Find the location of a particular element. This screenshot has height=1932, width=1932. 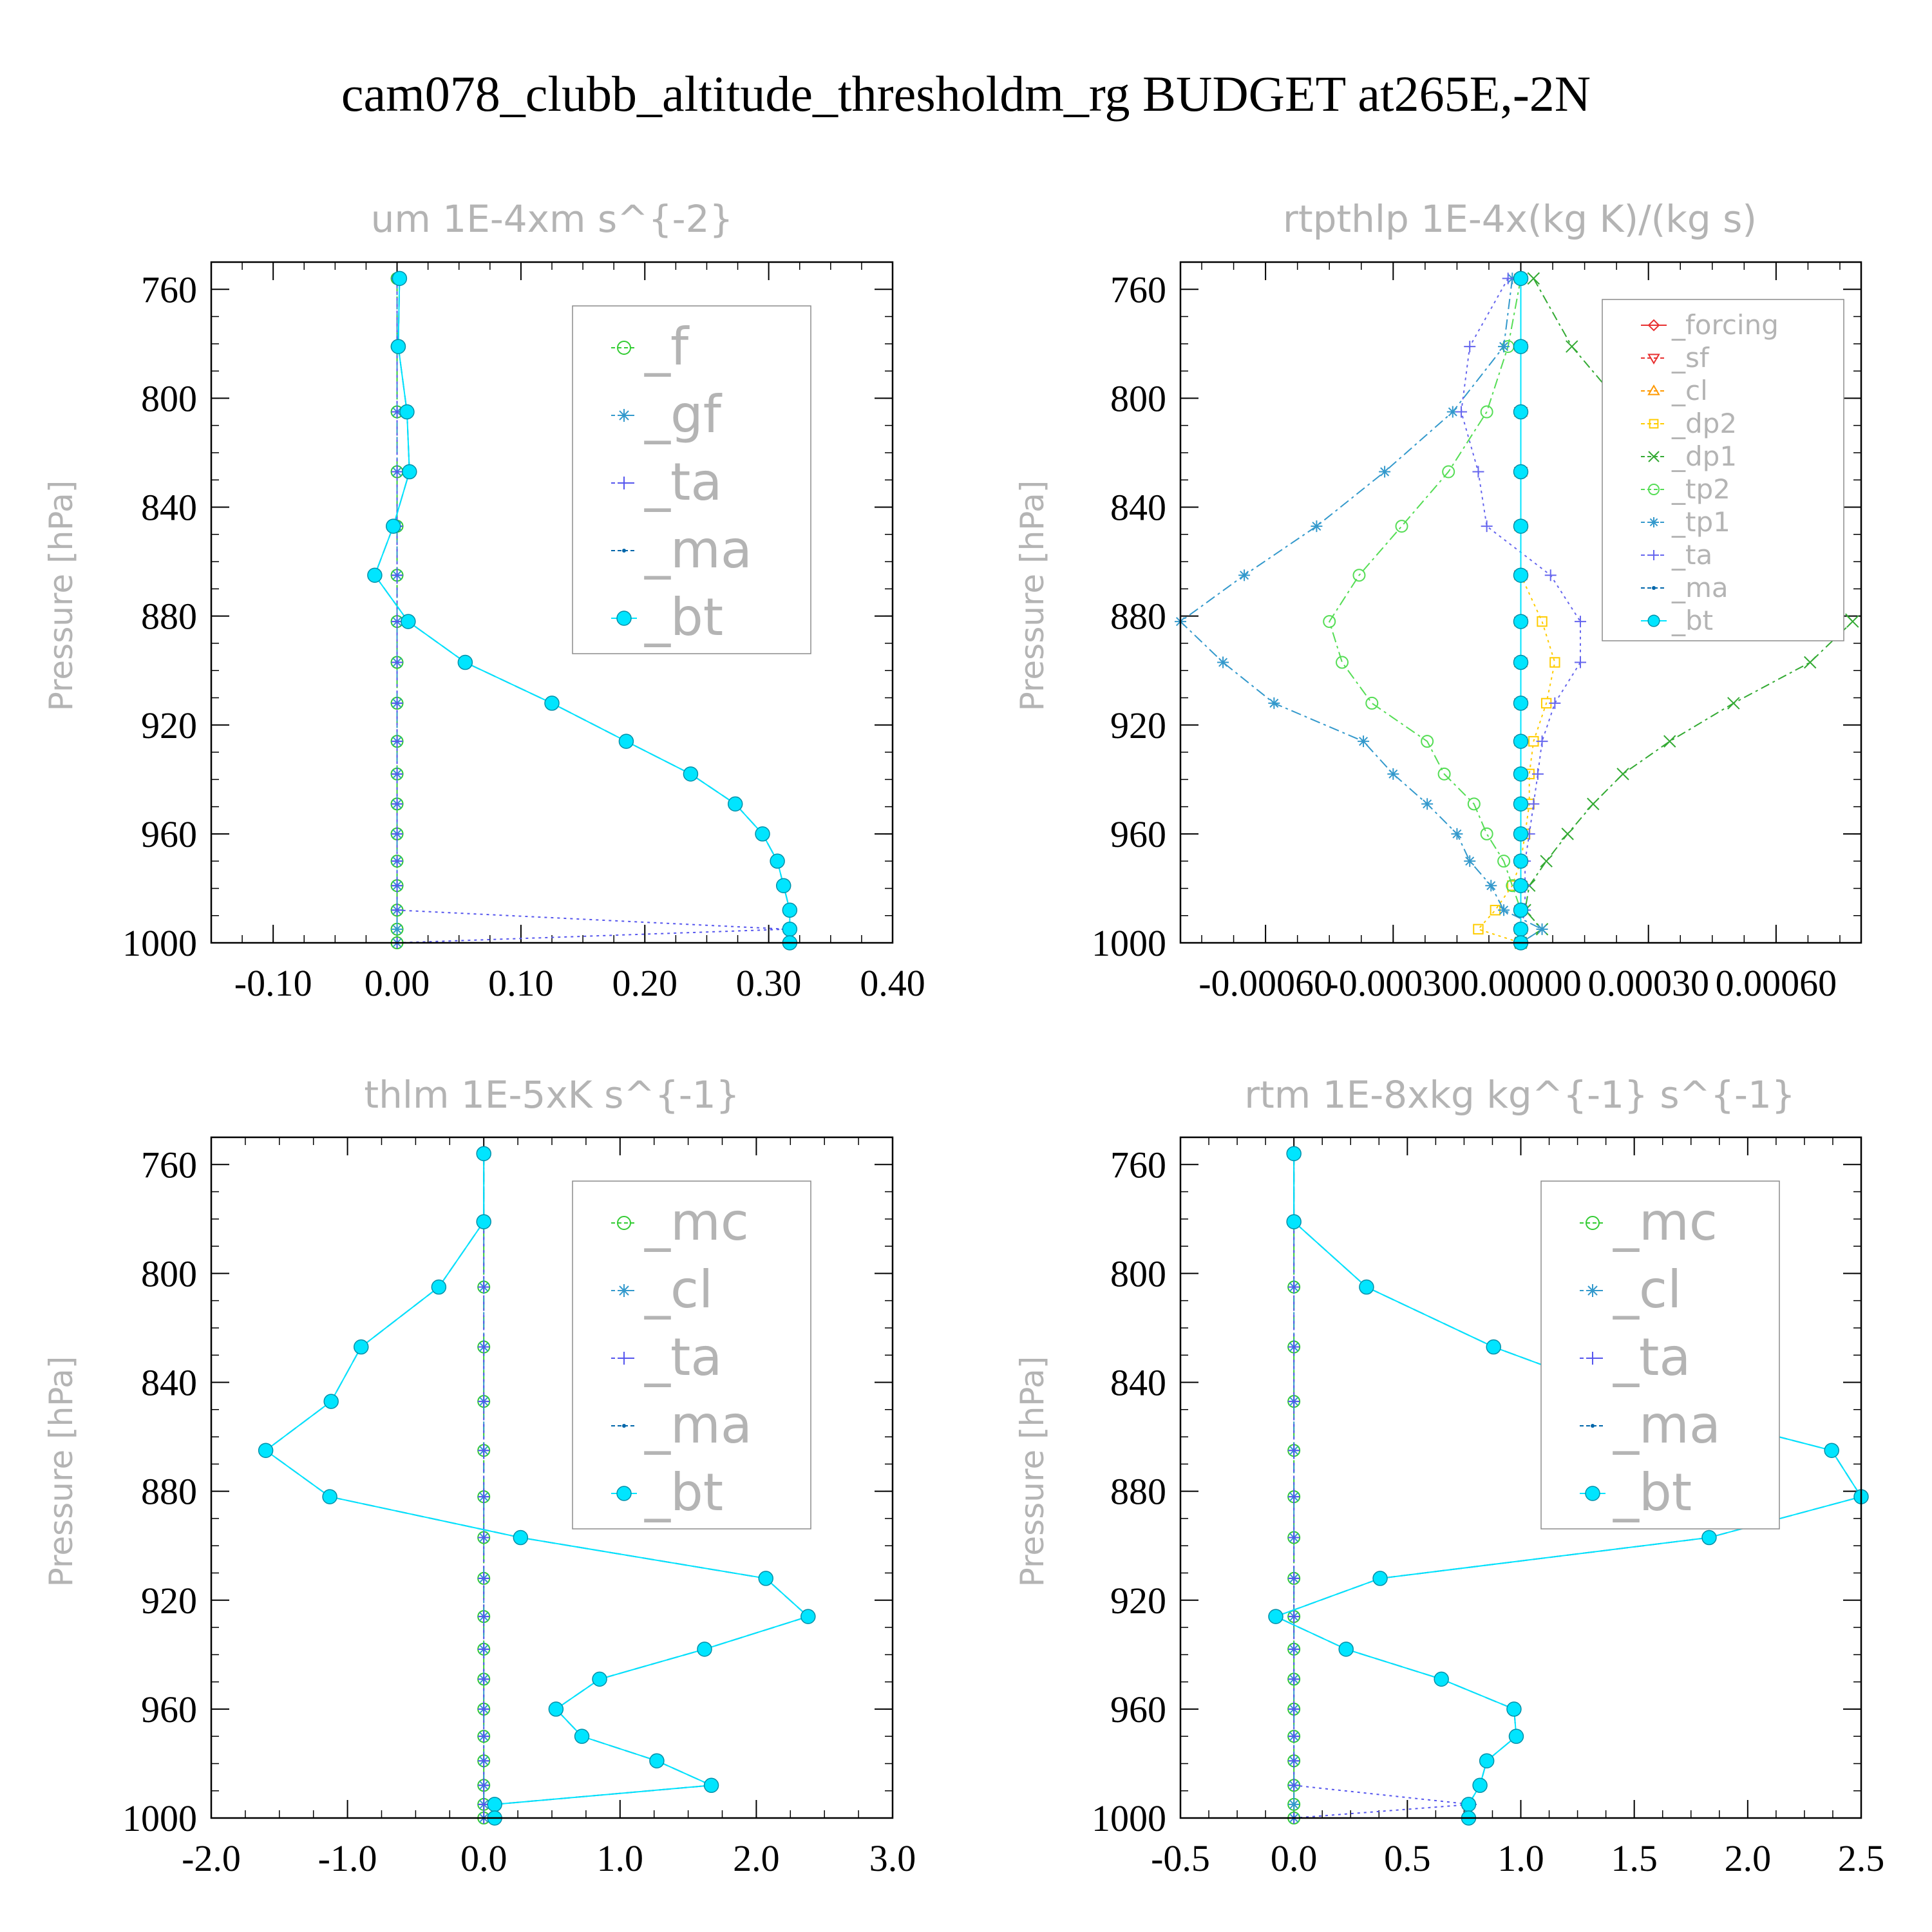

legend-item-ma: _ma is located at coordinates (1651, 1425).